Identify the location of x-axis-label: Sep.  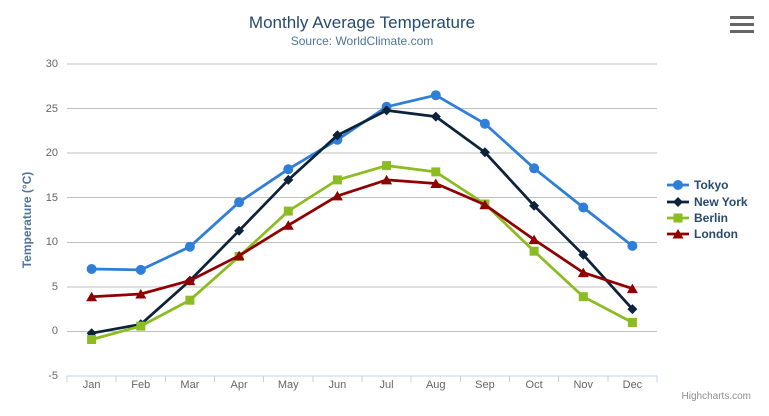
(485, 385).